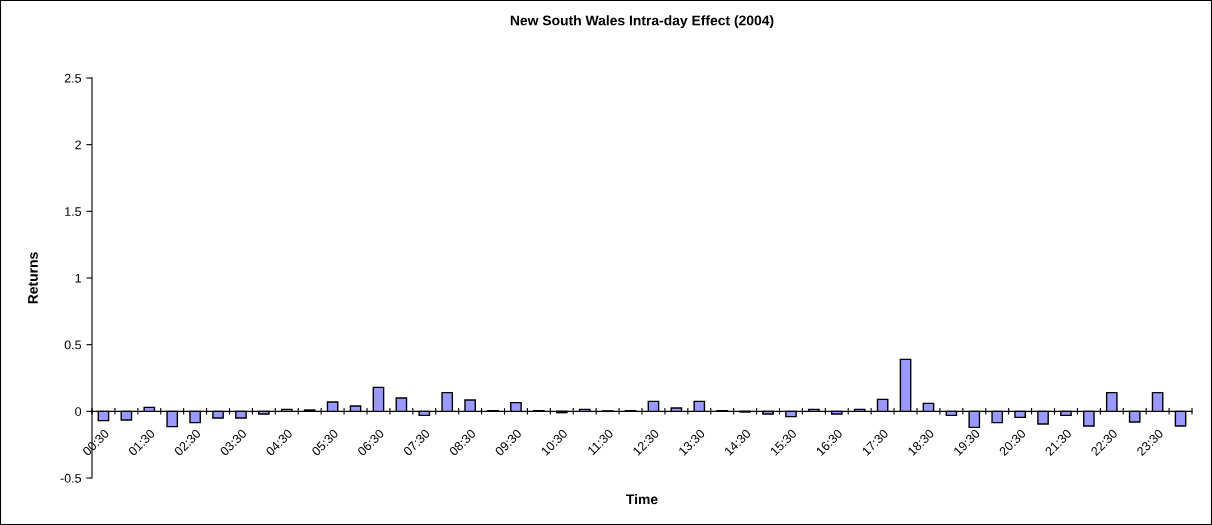 Image resolution: width=1212 pixels, height=525 pixels. Describe the element at coordinates (73, 345) in the screenshot. I see `y-tick-label: 0.5` at that location.